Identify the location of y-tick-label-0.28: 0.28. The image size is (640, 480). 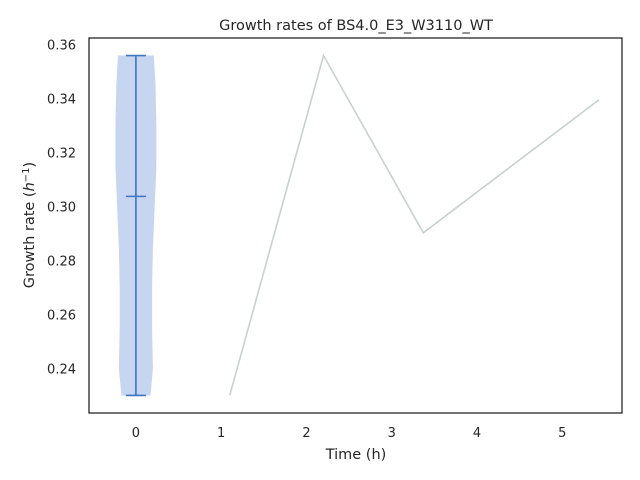
(61, 262).